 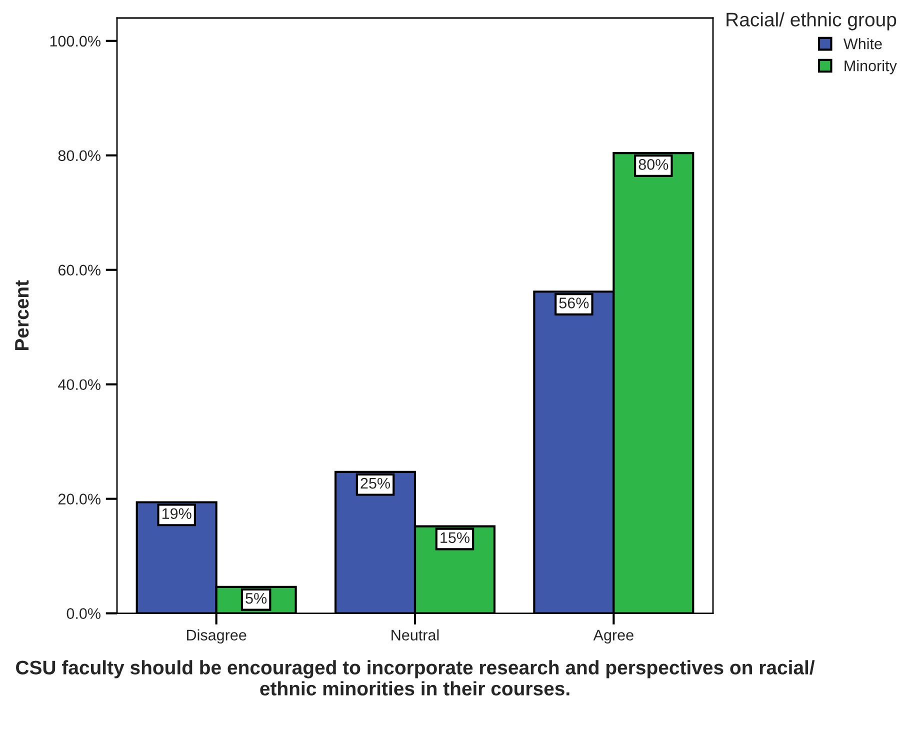 What do you see at coordinates (177, 514) in the screenshot?
I see `data-label: 19%` at bounding box center [177, 514].